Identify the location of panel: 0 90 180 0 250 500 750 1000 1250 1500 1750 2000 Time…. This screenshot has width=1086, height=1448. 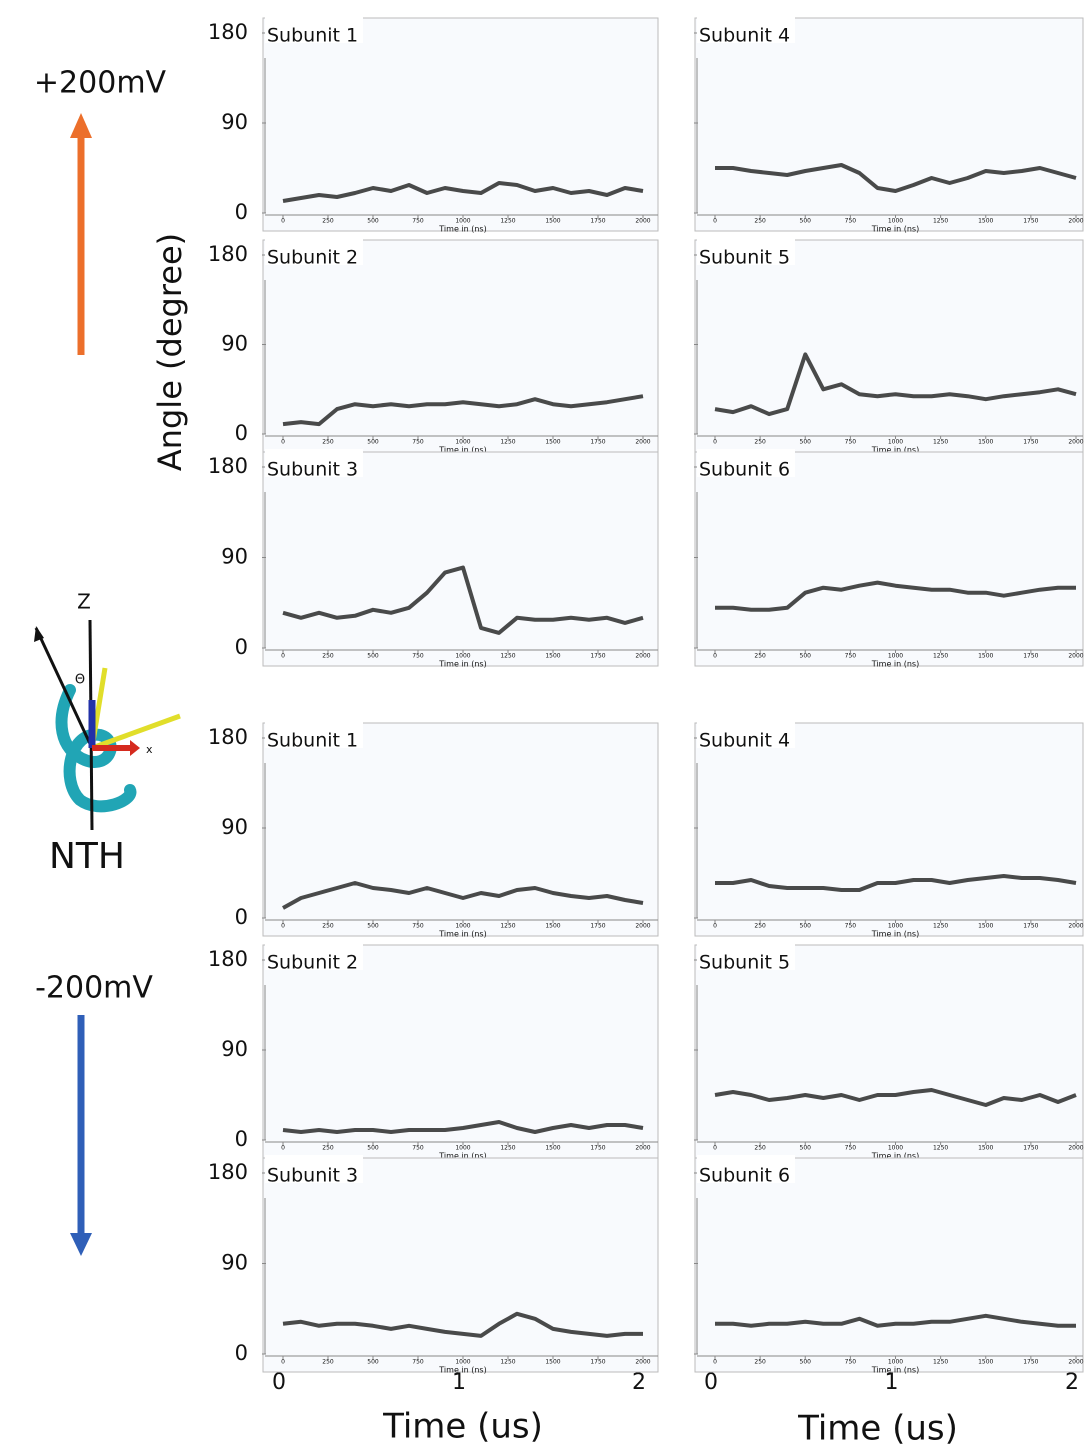
(433, 829).